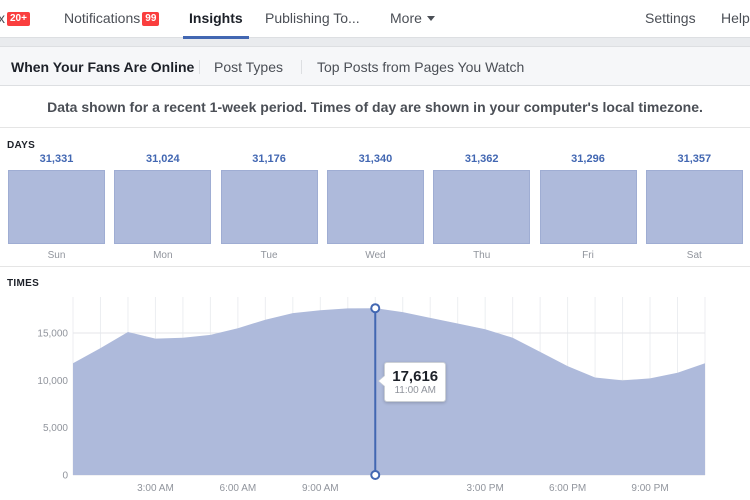  I want to click on y-tick-label: 5,000, so click(55, 428).